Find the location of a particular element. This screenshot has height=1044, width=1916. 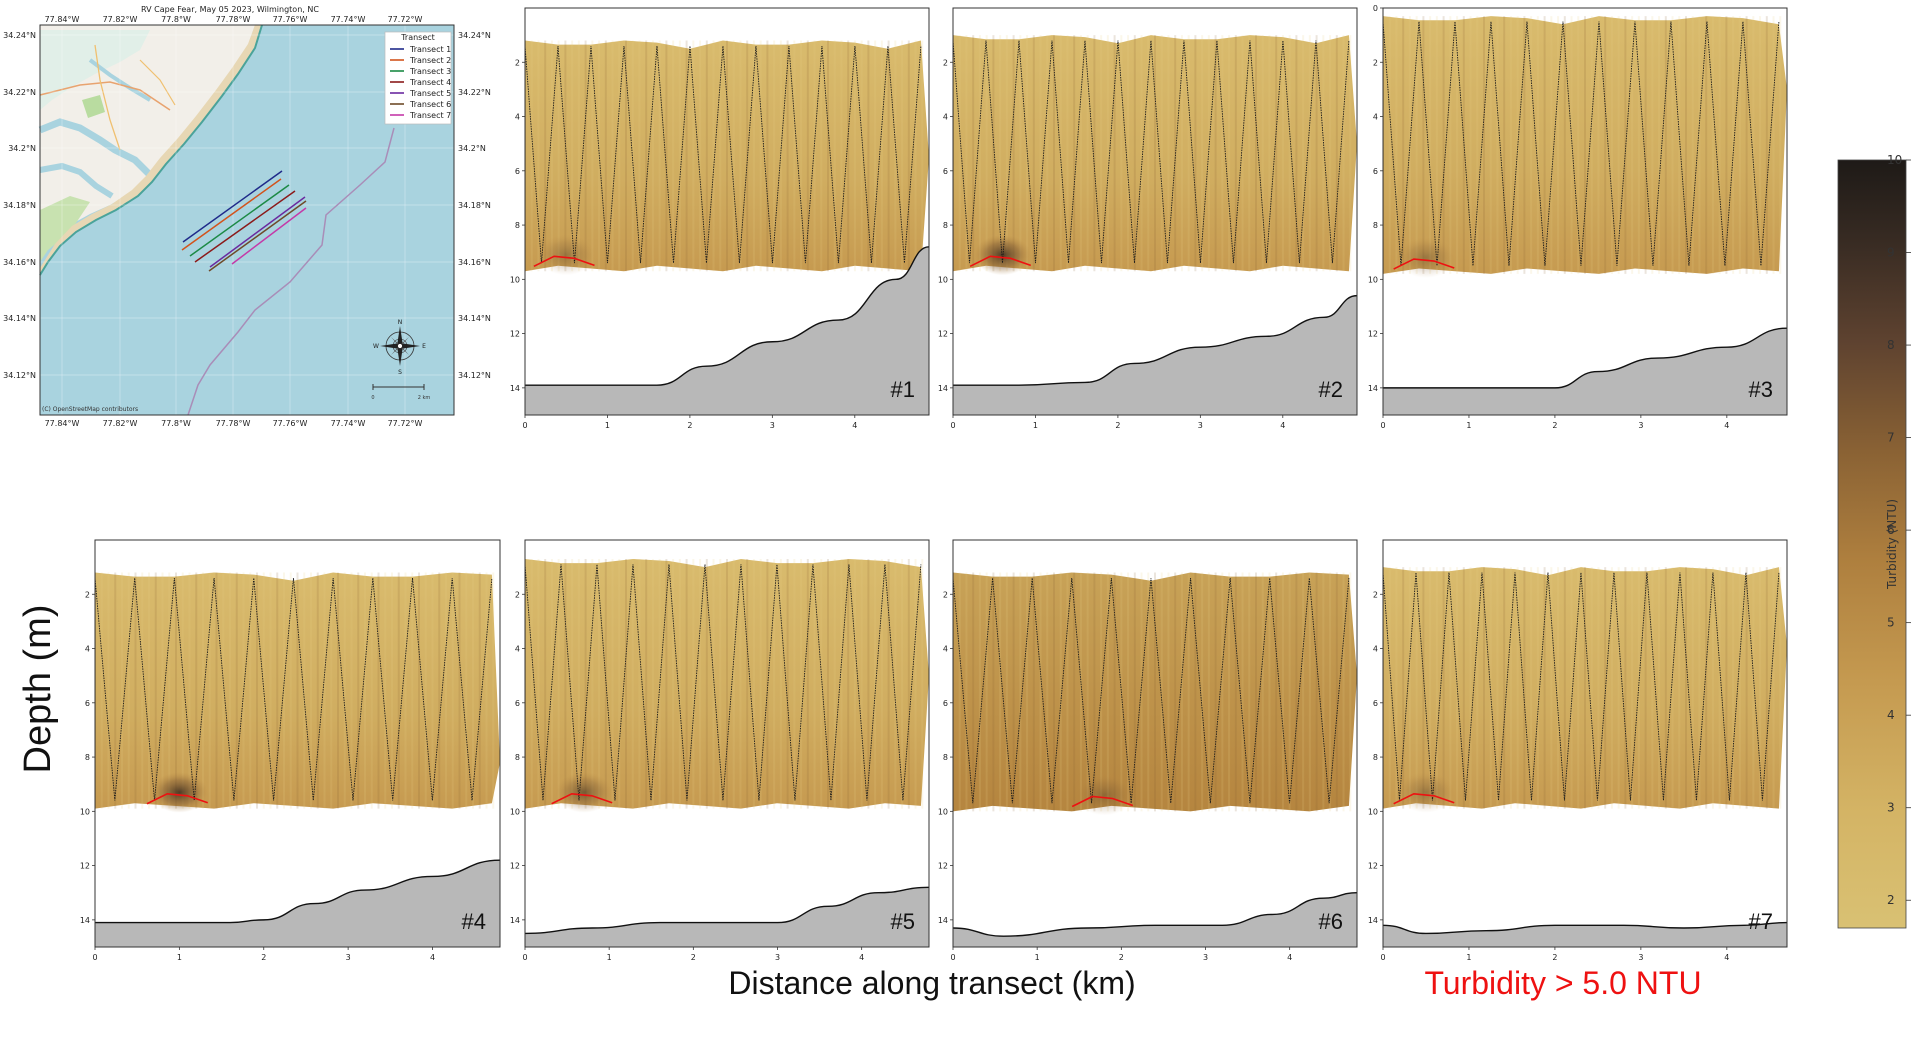

panel-id: #5 is located at coordinates (903, 921).